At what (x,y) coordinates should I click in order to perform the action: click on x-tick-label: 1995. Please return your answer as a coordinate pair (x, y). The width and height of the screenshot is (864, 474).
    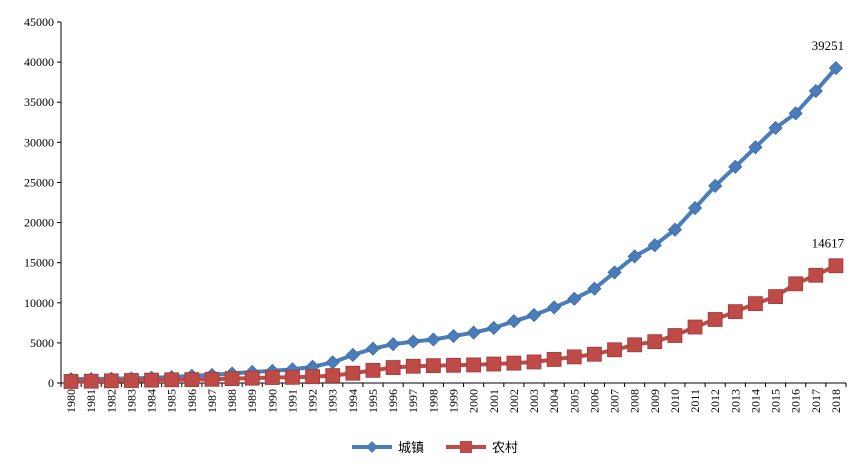
    Looking at the image, I should click on (373, 401).